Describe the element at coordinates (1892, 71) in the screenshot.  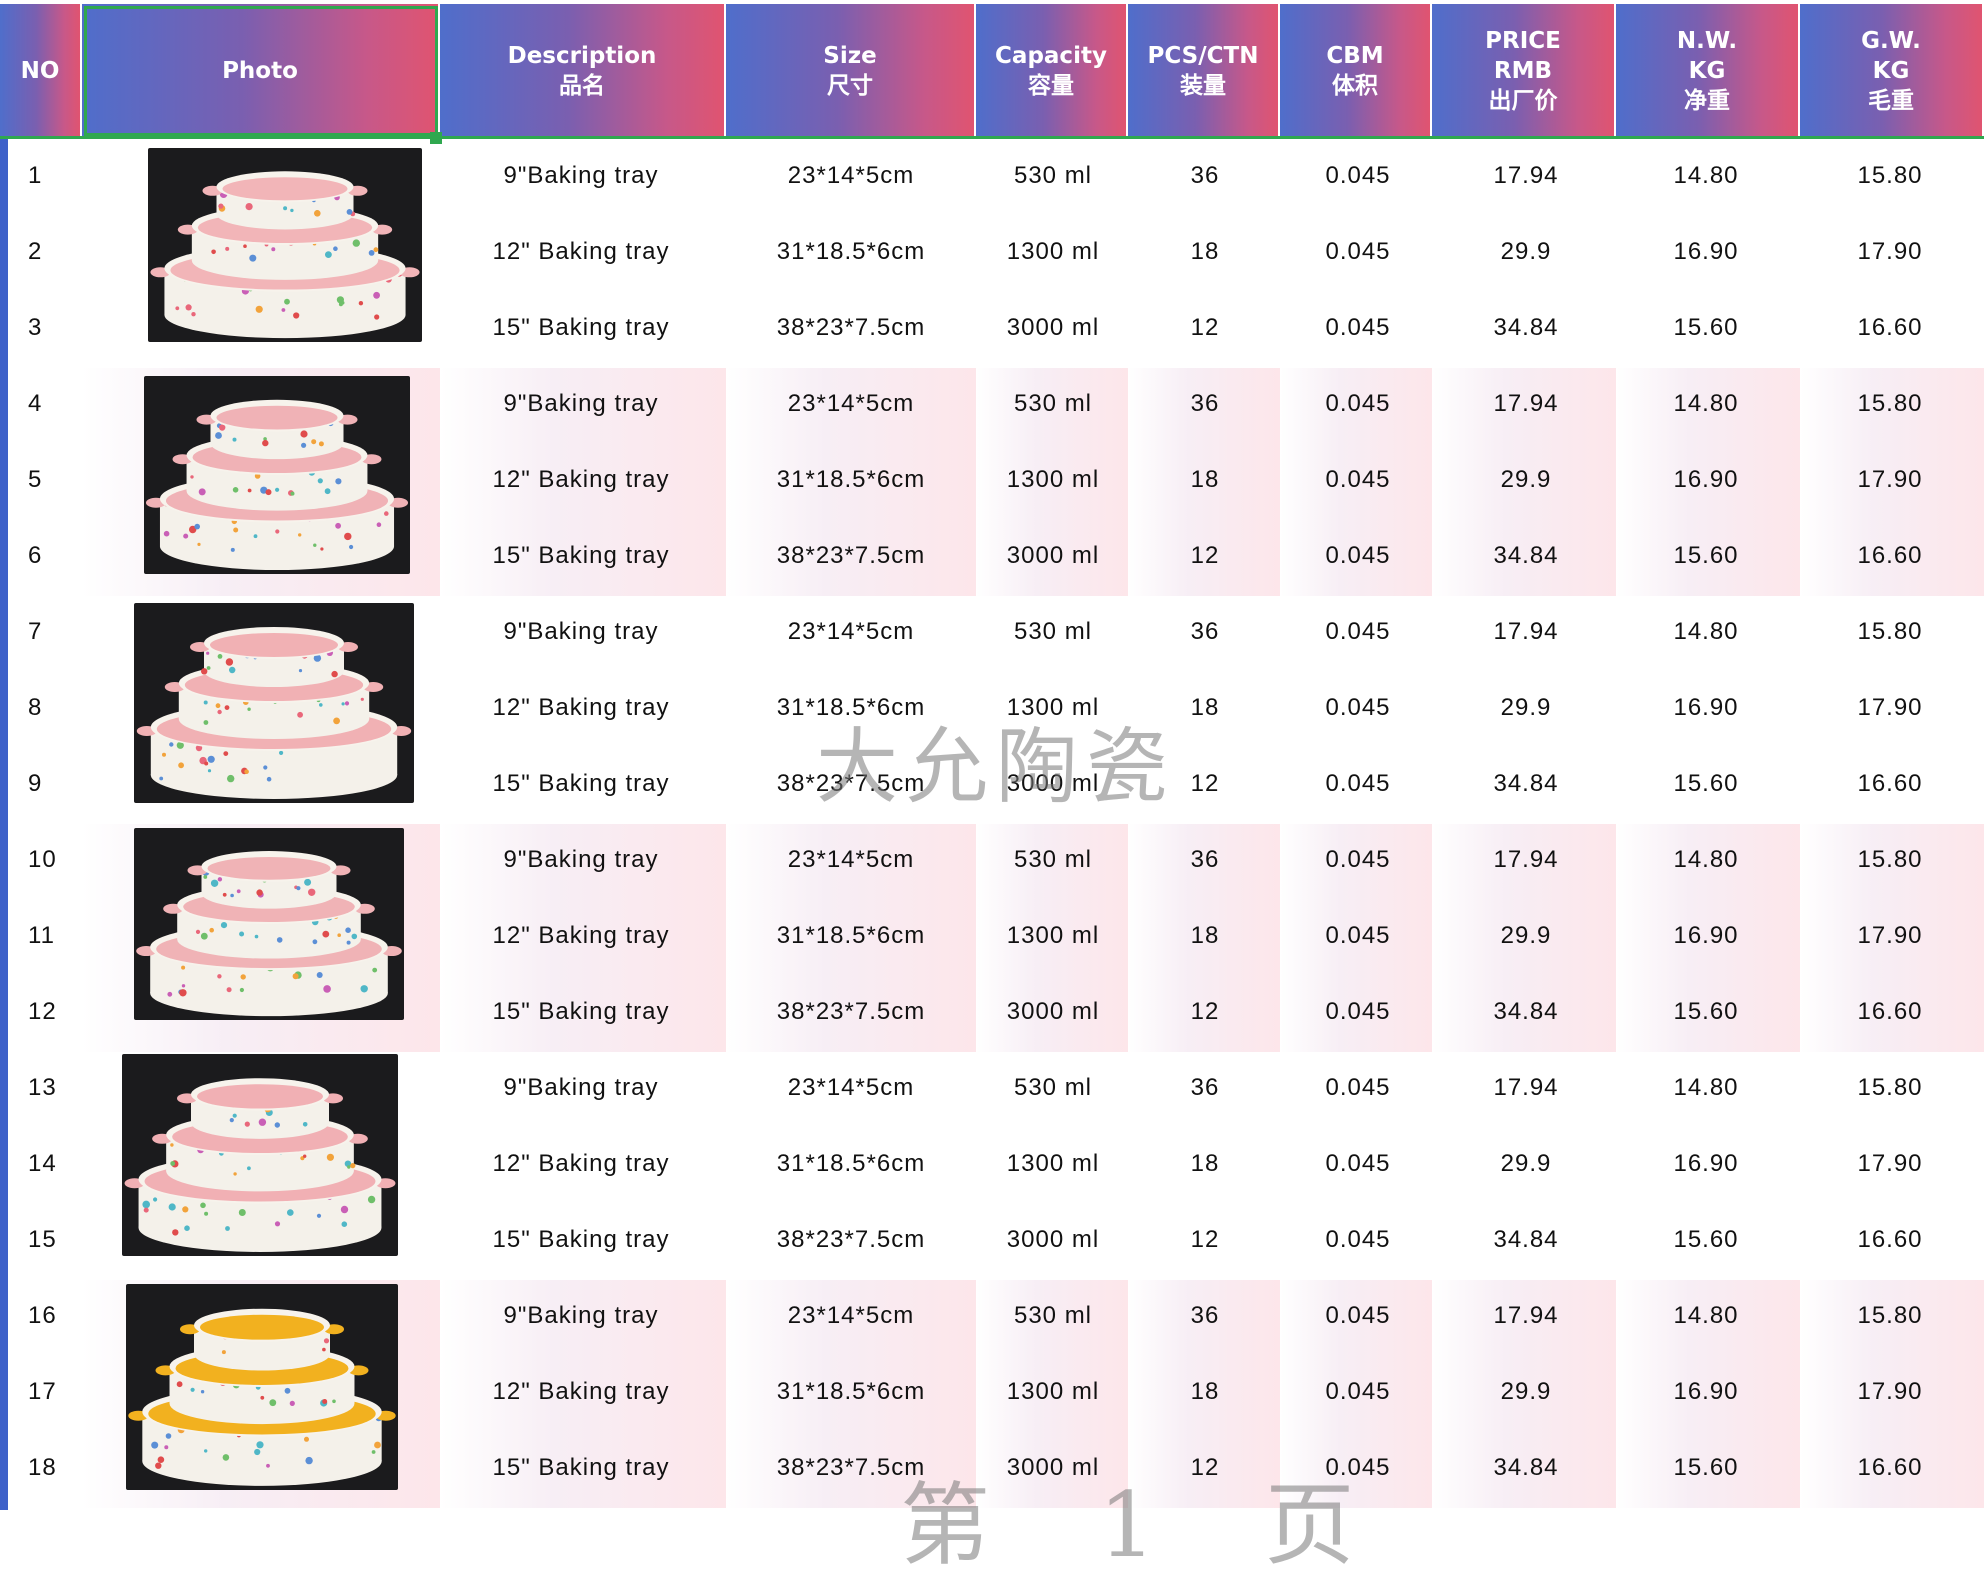
I see `header-gw: G.W. KG 毛重` at that location.